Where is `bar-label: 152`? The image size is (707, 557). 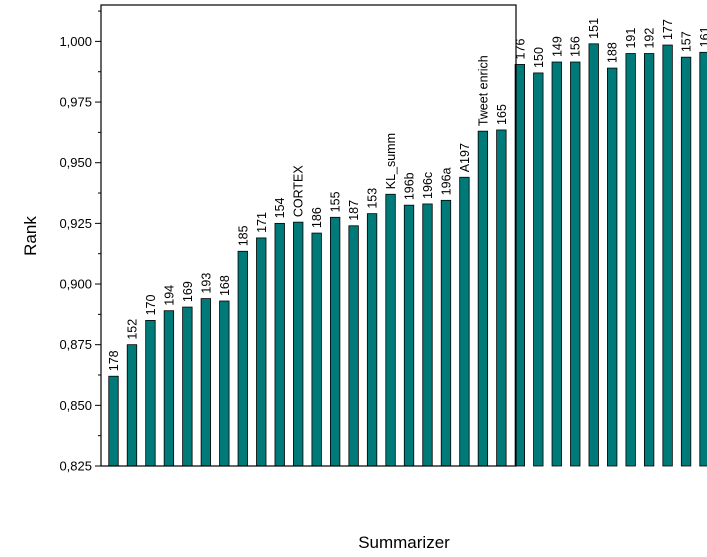
bar-label: 152 is located at coordinates (132, 329).